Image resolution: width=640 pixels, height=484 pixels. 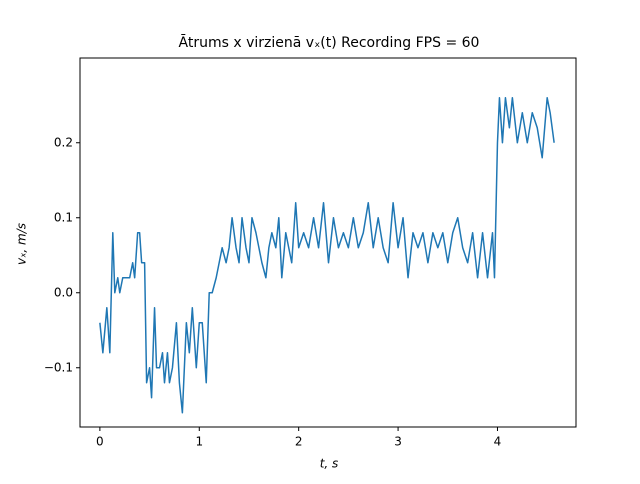 I want to click on y-tick-label: 0.2, so click(x=63, y=142).